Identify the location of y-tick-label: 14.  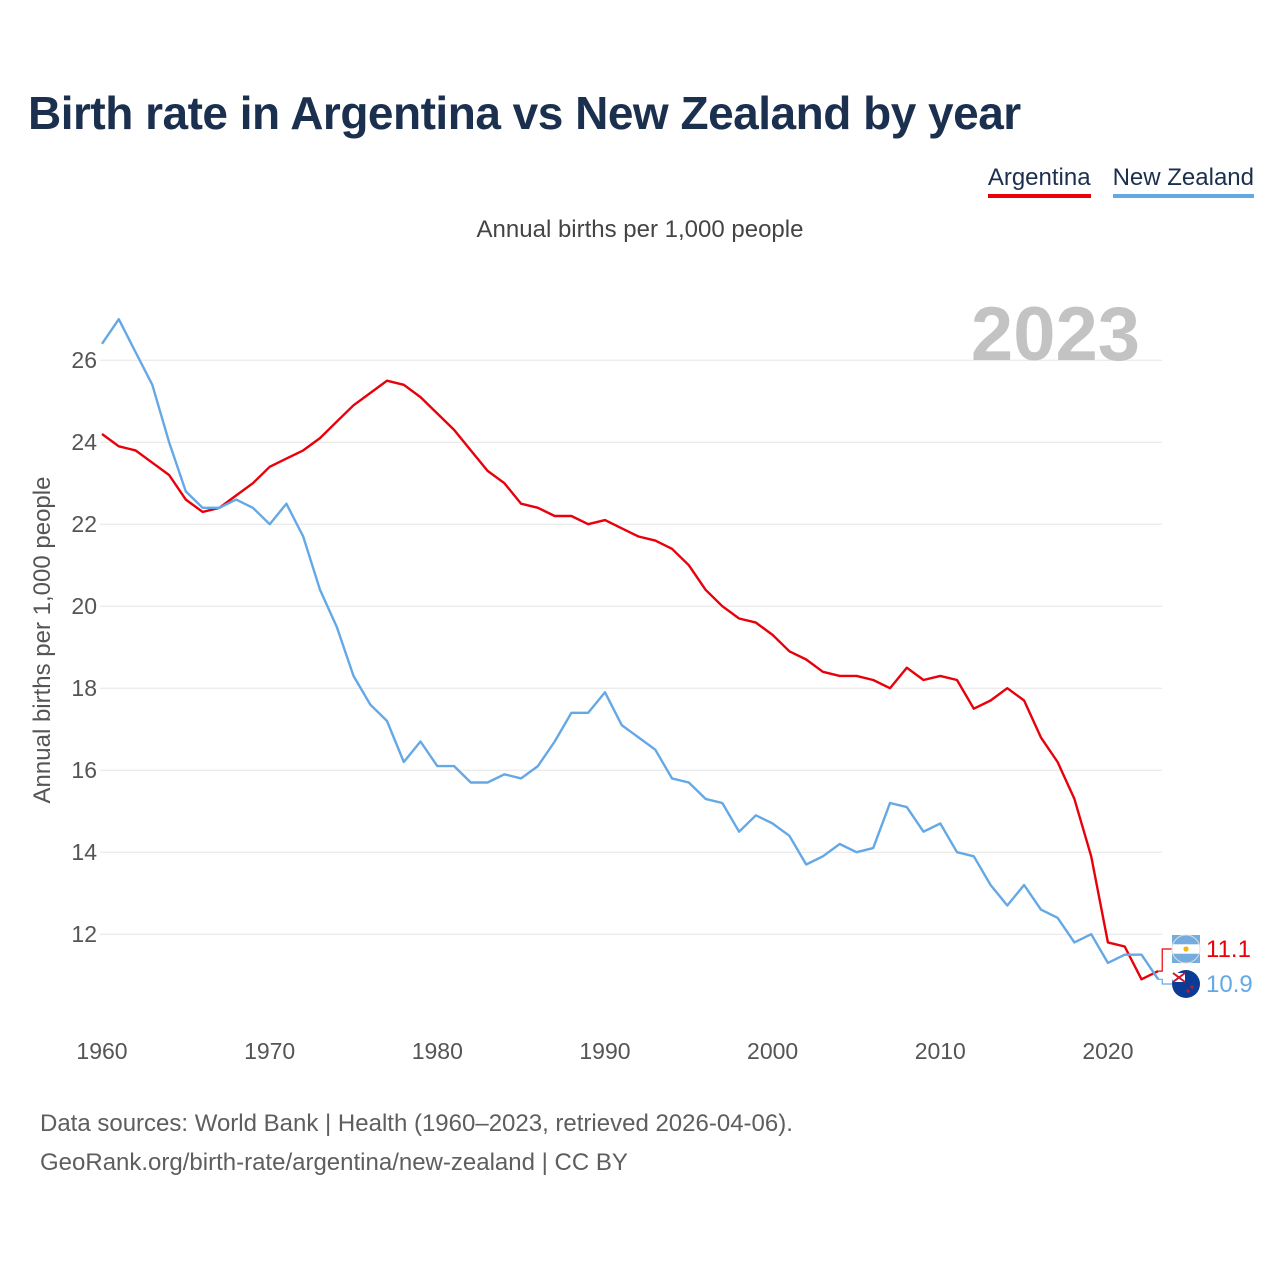
(84, 852).